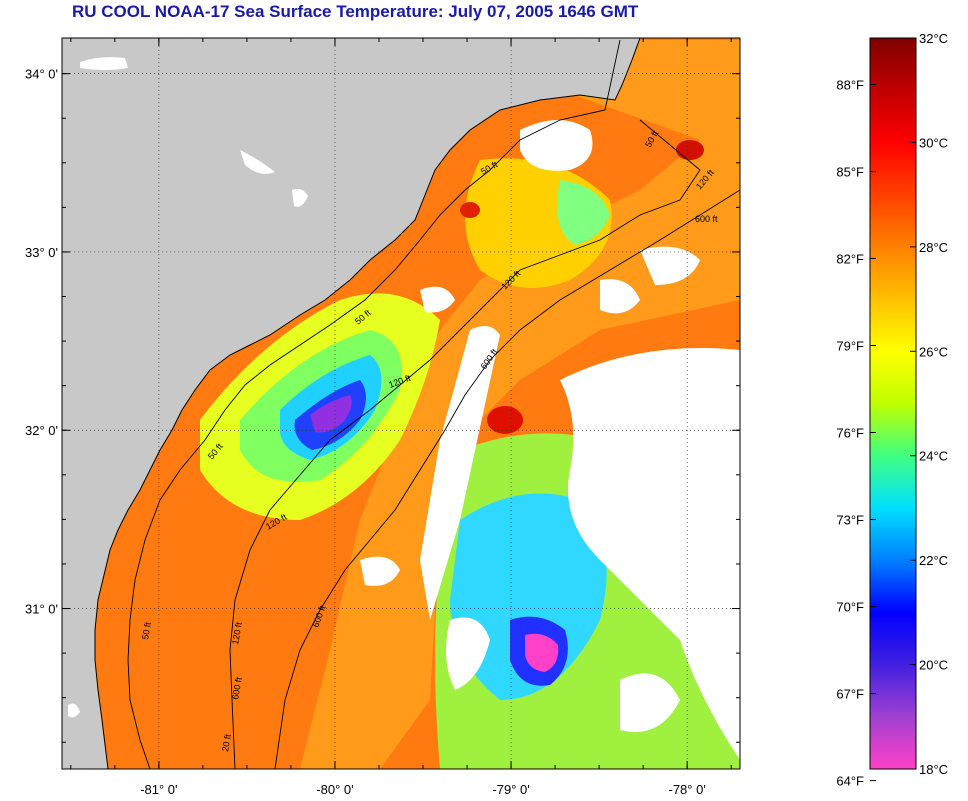  I want to click on colorbar-fahrenheit-labels: 88°F 85°F 82°F 79°F 76°F 73°F 70°F 67°F 64°F, so click(856, 433).